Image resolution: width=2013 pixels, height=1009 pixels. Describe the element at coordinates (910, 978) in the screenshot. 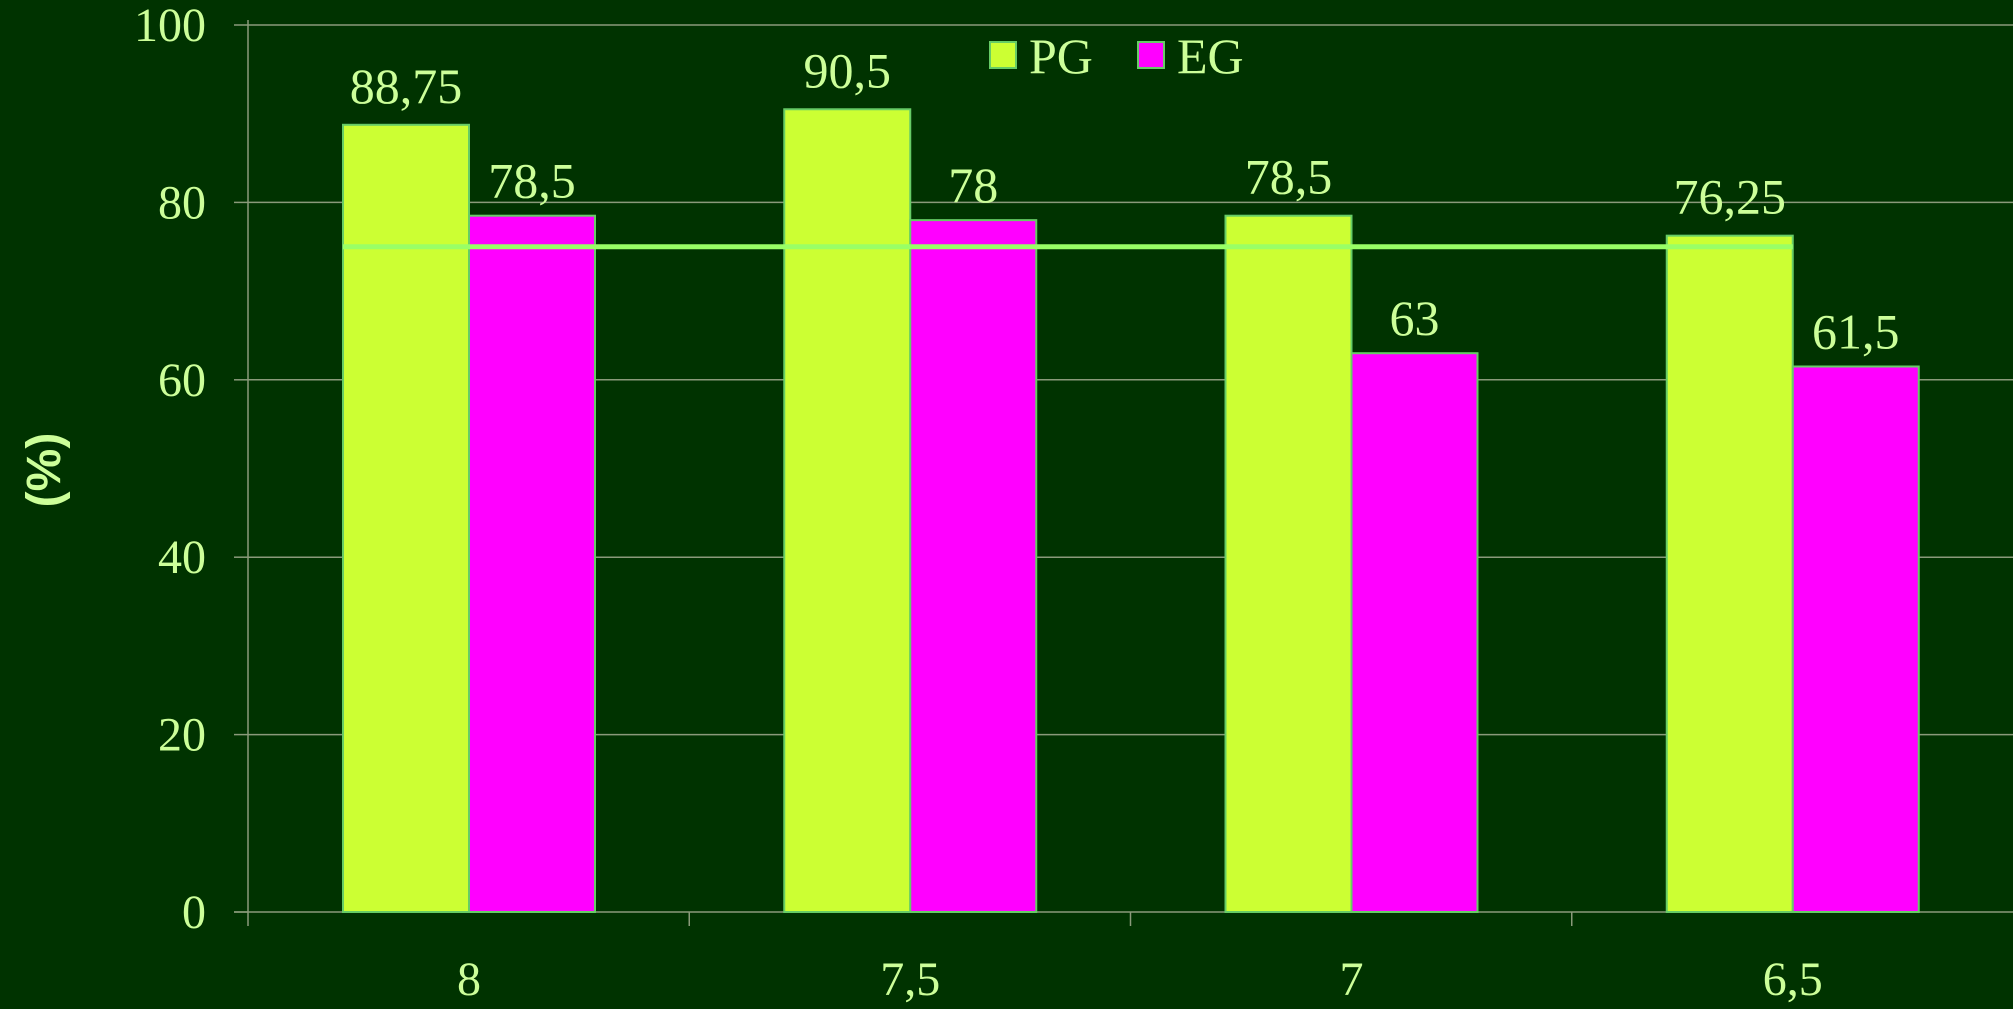

I see `x-tick-label: 7,5` at that location.